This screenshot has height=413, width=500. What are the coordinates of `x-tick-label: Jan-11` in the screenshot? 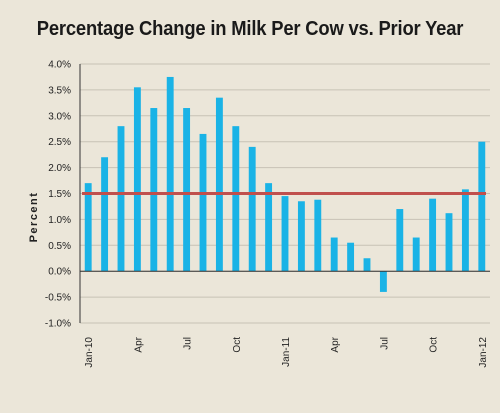 It's located at (286, 352).